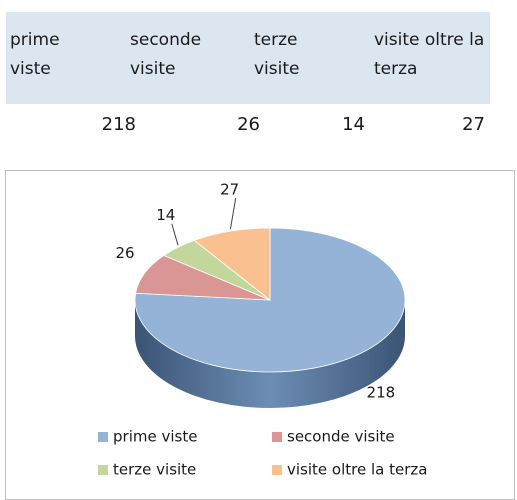 Image resolution: width=517 pixels, height=500 pixels. What do you see at coordinates (341, 437) in the screenshot?
I see `legend-label: seconde visite` at bounding box center [341, 437].